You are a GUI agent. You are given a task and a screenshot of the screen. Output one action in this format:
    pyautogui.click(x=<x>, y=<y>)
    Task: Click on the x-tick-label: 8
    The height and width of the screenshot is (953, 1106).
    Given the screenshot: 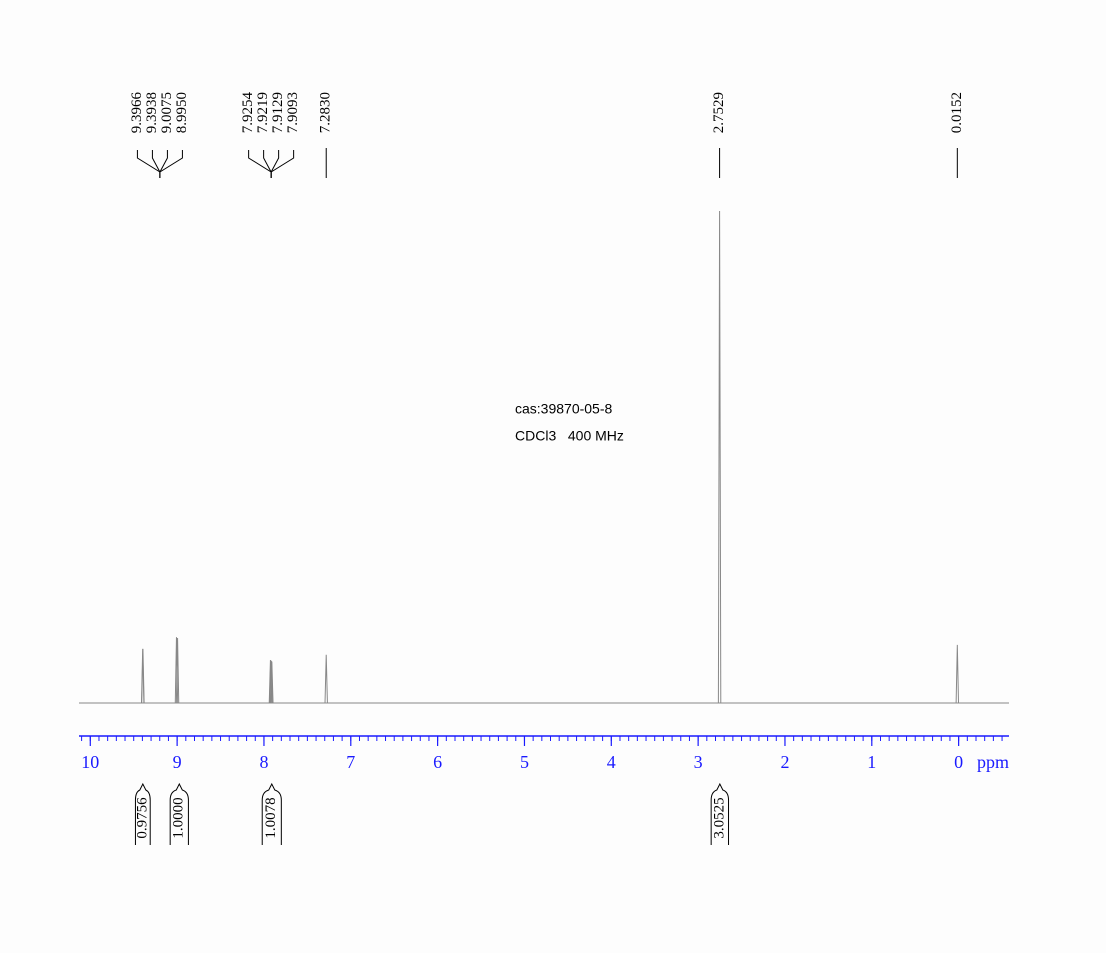 What is the action you would take?
    pyautogui.click(x=263, y=762)
    